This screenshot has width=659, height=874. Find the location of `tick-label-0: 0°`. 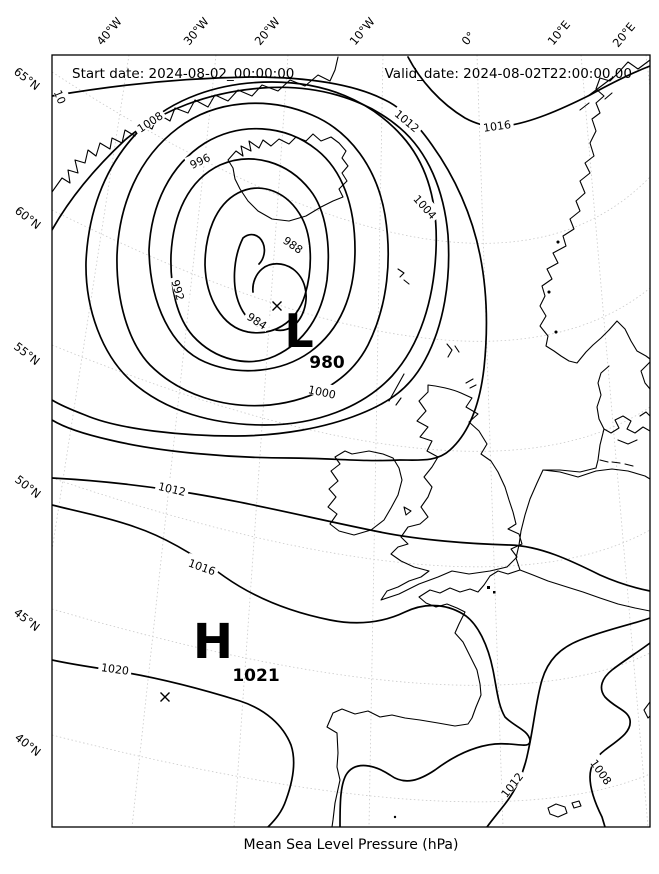

tick-label-0: 0° is located at coordinates (468, 38).